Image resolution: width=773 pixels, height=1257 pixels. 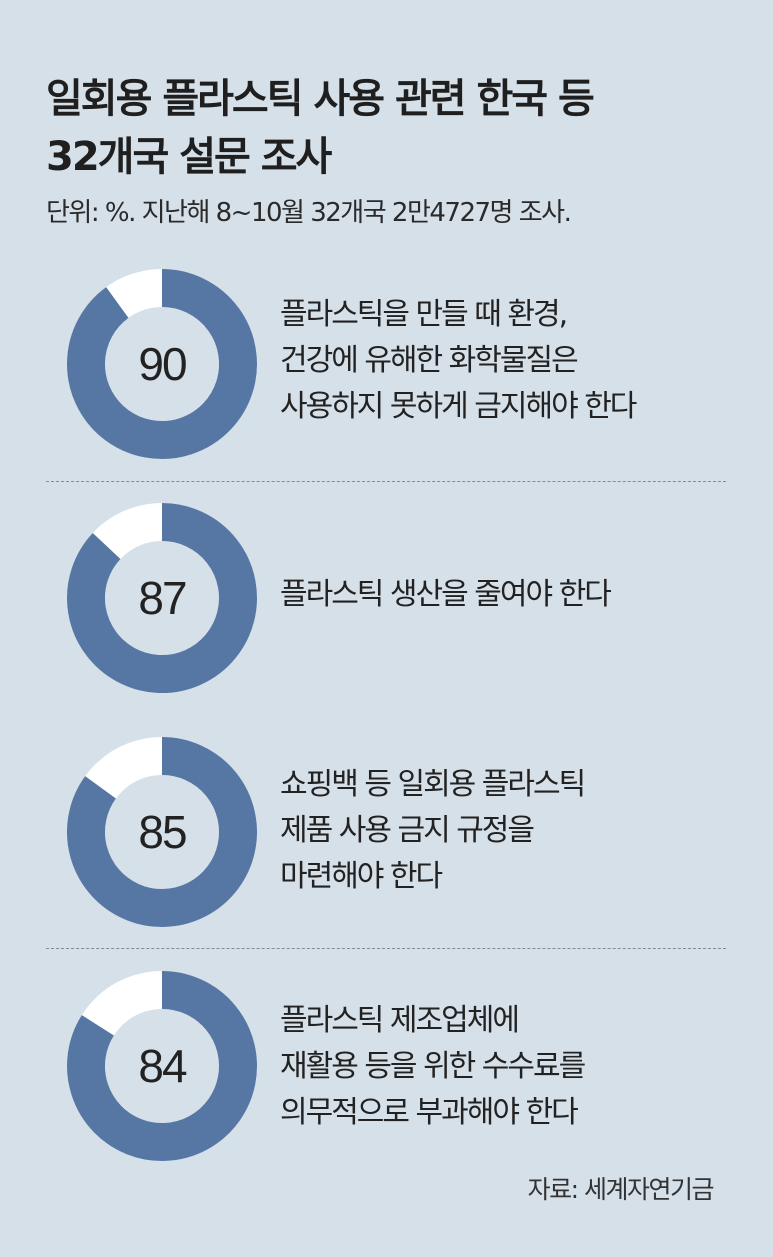 What do you see at coordinates (309, 213) in the screenshot?
I see `chart-subtitle: 단위: %. 지난해 8~10월 32개국 2만4727명 조사.` at bounding box center [309, 213].